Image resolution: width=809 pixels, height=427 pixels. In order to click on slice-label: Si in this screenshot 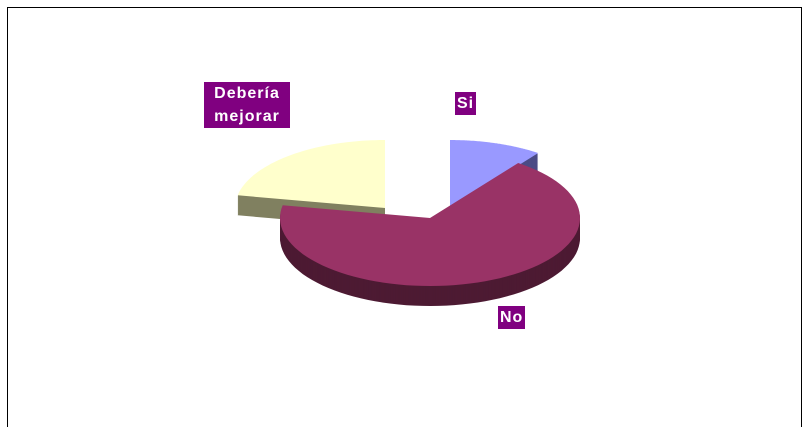, I will do `click(466, 103)`.